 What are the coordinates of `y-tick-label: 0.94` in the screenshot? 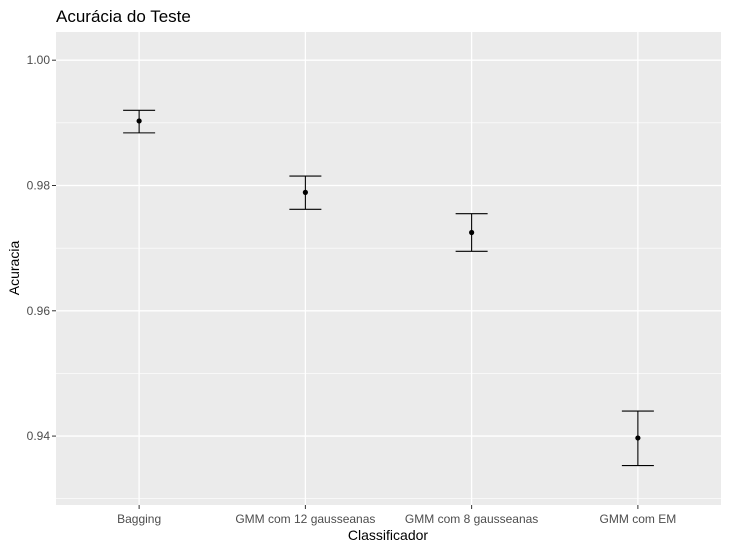 It's located at (39, 436).